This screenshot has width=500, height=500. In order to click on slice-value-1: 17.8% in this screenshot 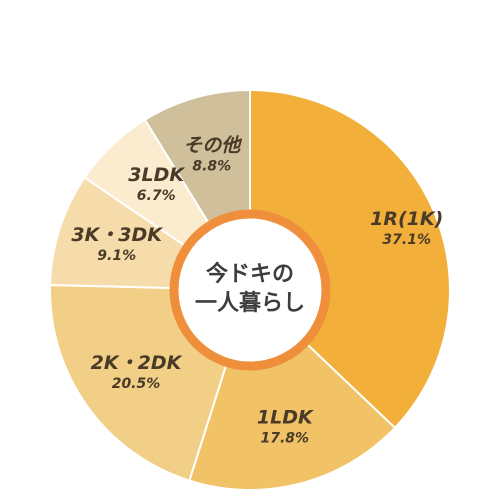, I will do `click(285, 439)`.